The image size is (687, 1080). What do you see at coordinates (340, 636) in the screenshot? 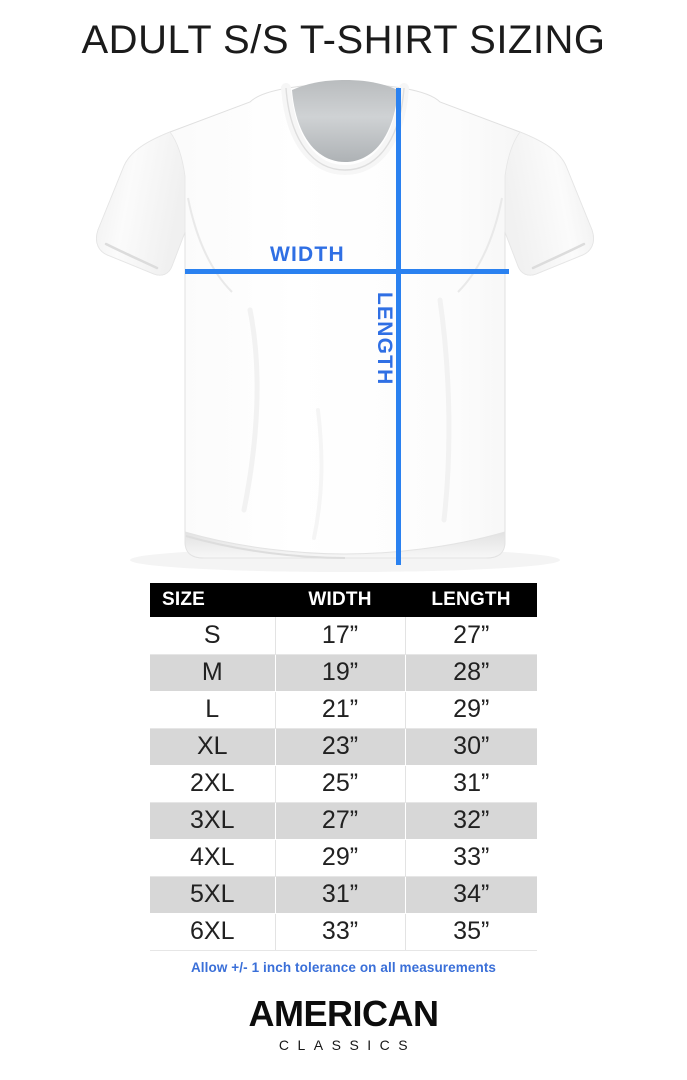
I see `cell-width: 17”` at bounding box center [340, 636].